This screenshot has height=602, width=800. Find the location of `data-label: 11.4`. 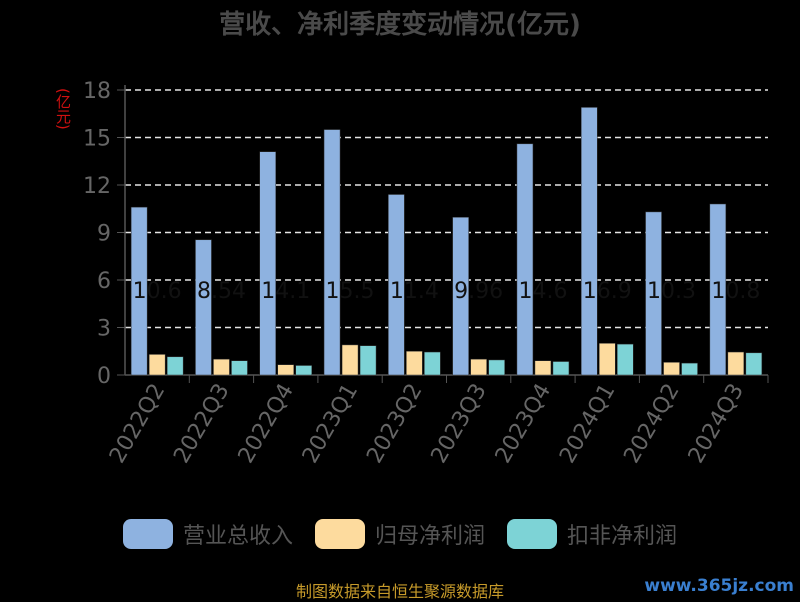

data-label: 11.4 is located at coordinates (414, 291).